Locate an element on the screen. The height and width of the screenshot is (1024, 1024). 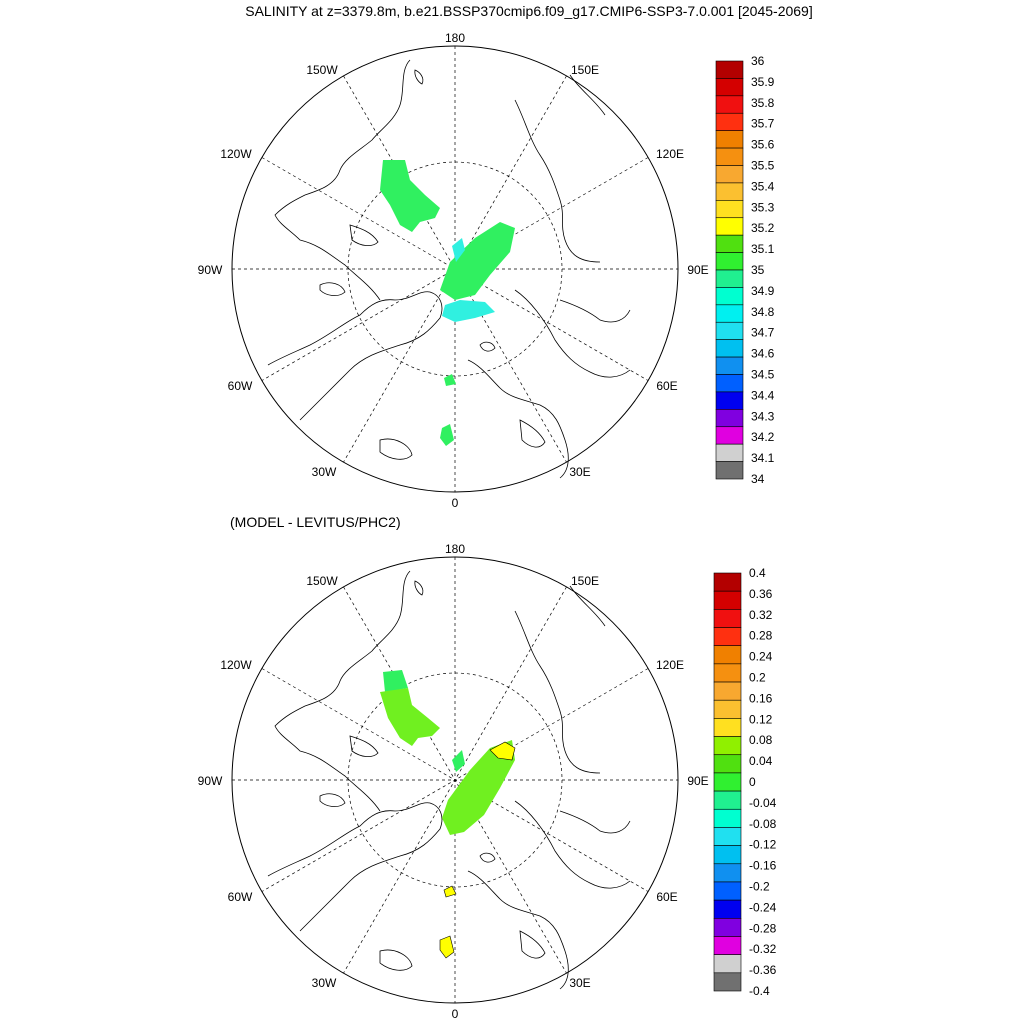
colorbar-difference-tick-label: -0.04 is located at coordinates (763, 803).